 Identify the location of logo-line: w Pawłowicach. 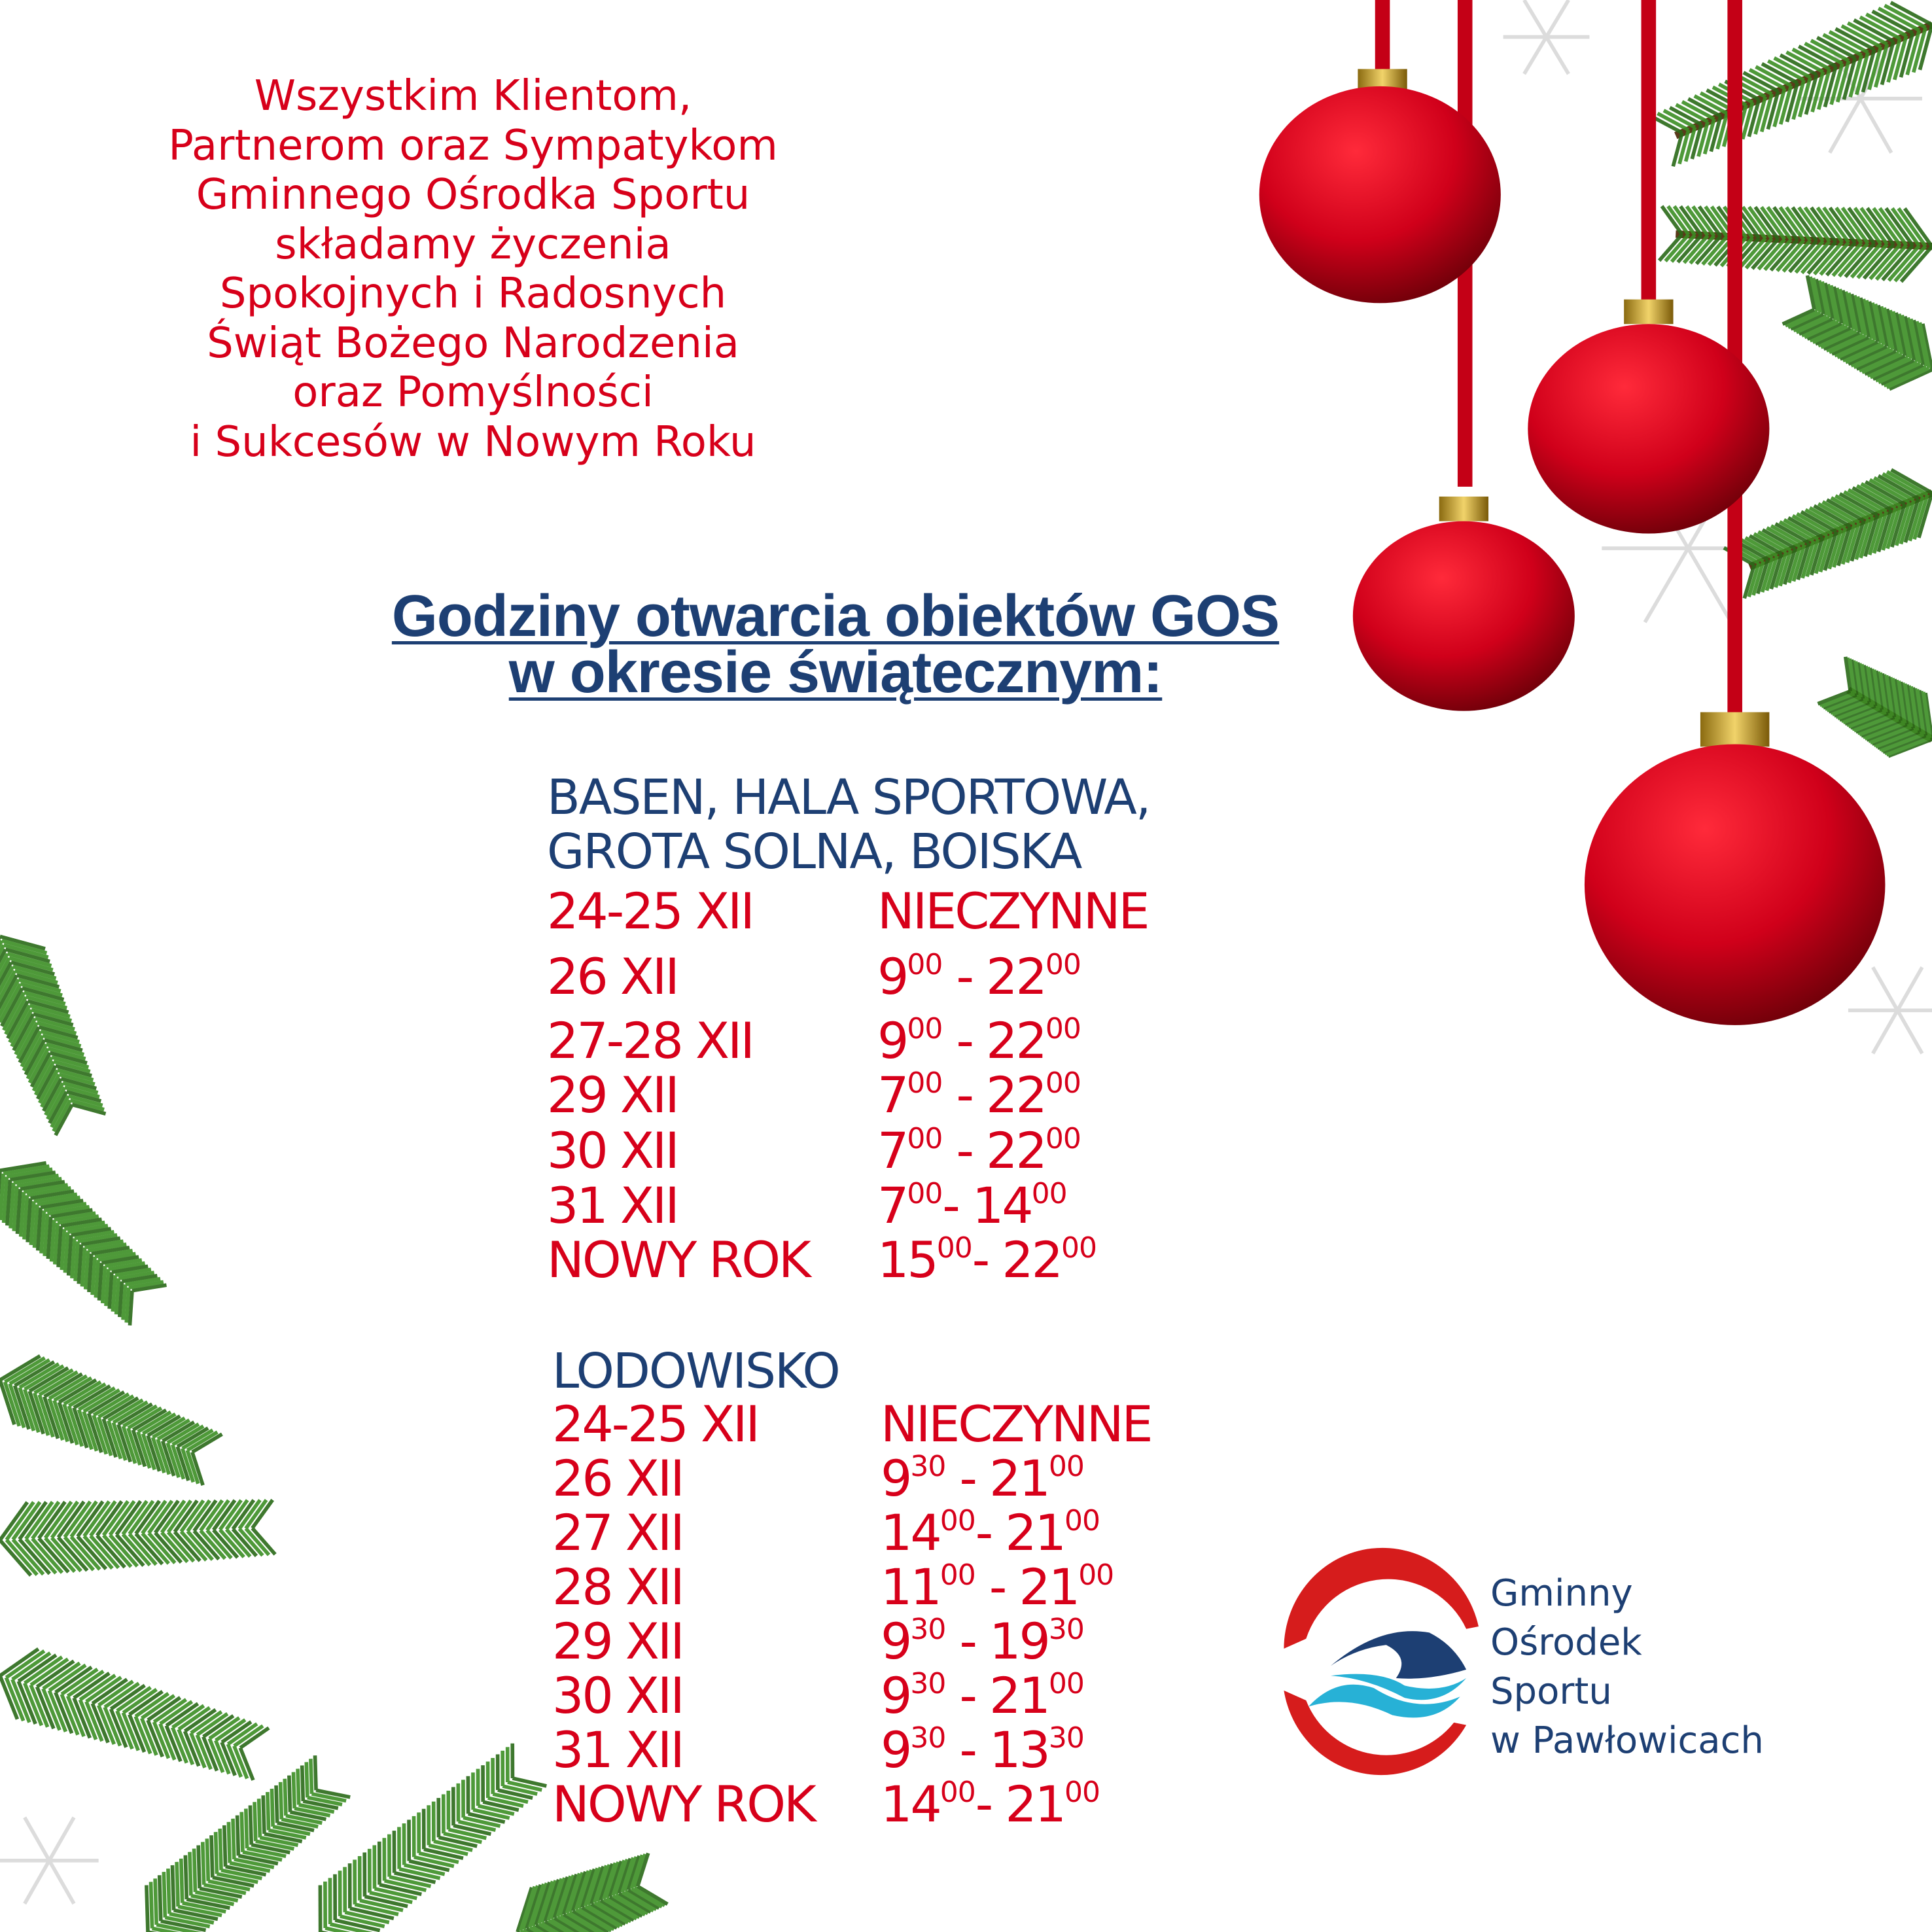
(1627, 1740).